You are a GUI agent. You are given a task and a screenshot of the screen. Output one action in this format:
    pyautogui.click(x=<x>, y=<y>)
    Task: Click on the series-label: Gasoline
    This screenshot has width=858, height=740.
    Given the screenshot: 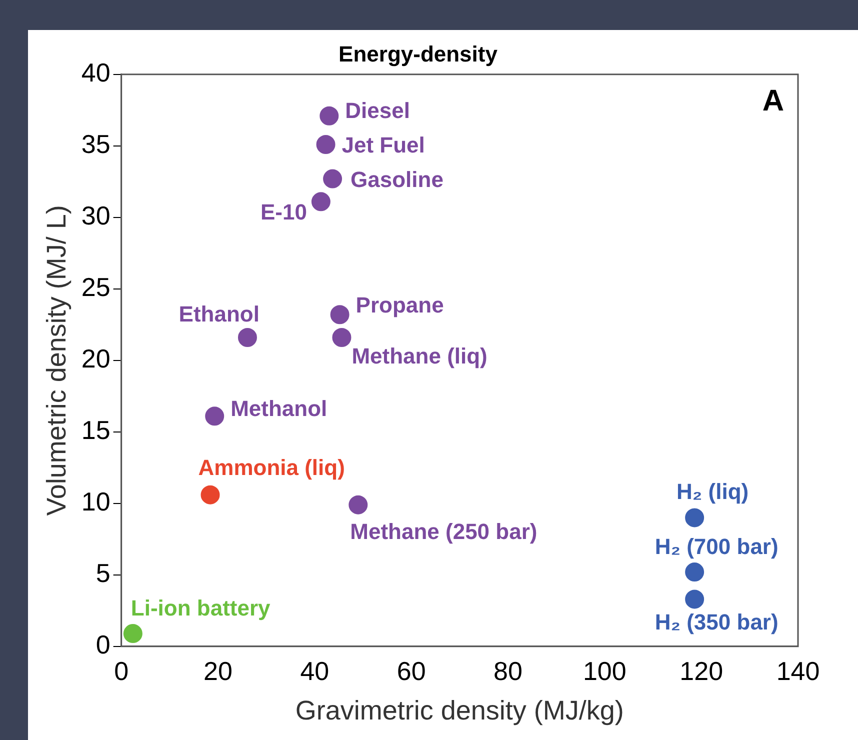 What is the action you would take?
    pyautogui.click(x=397, y=179)
    